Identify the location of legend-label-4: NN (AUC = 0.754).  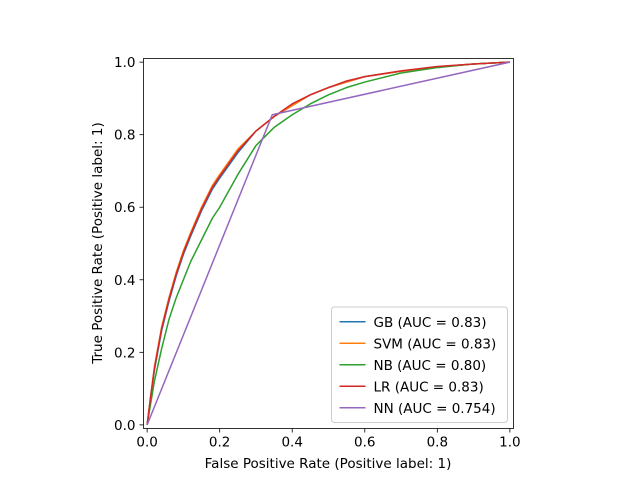
(435, 409).